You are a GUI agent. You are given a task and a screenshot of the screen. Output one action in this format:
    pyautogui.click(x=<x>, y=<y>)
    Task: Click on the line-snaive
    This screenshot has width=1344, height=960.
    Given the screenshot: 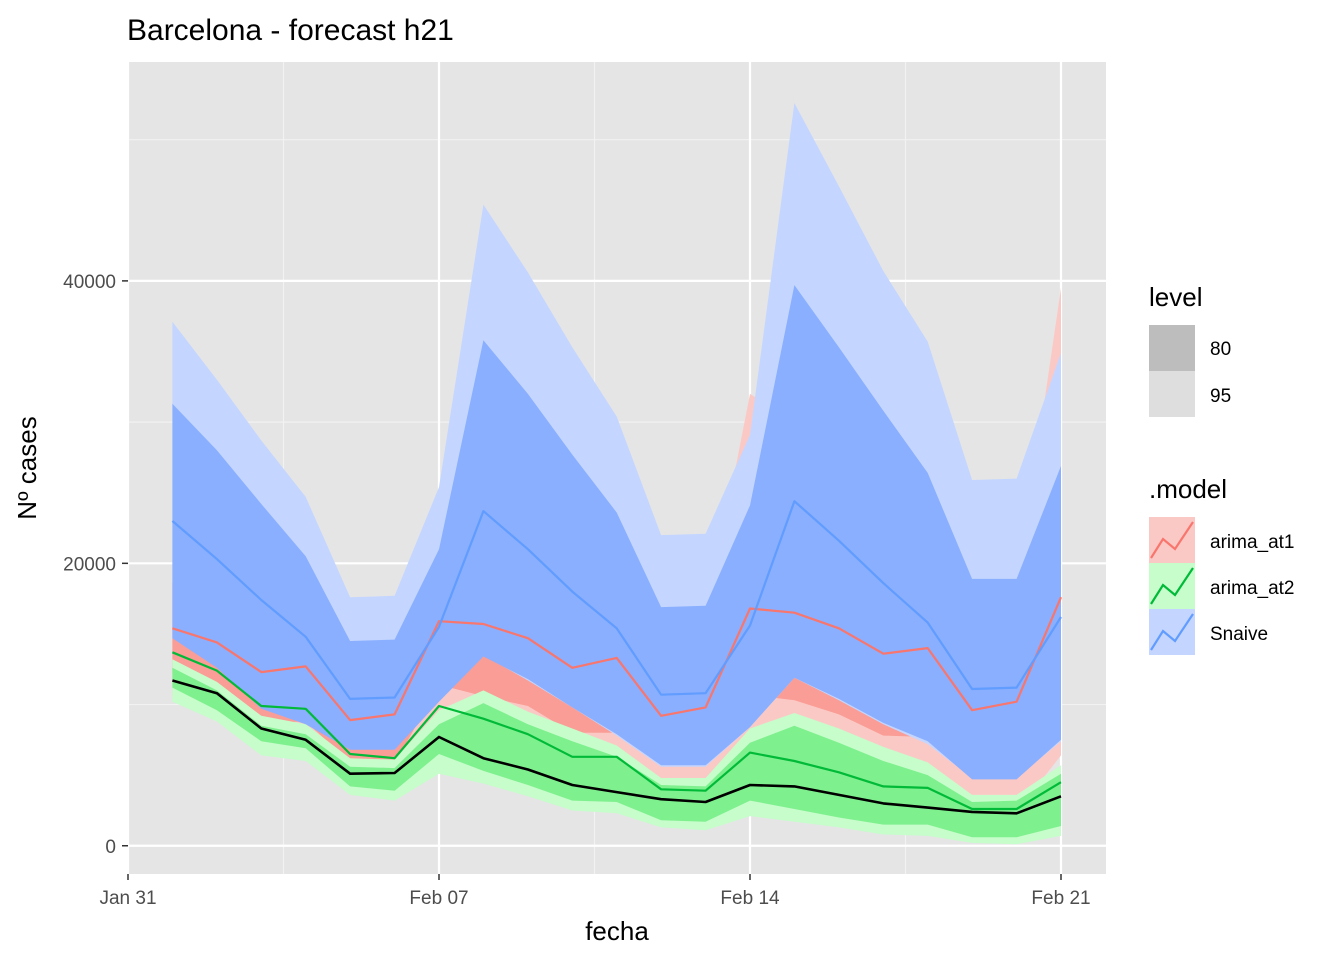 What is the action you would take?
    pyautogui.click(x=616, y=600)
    